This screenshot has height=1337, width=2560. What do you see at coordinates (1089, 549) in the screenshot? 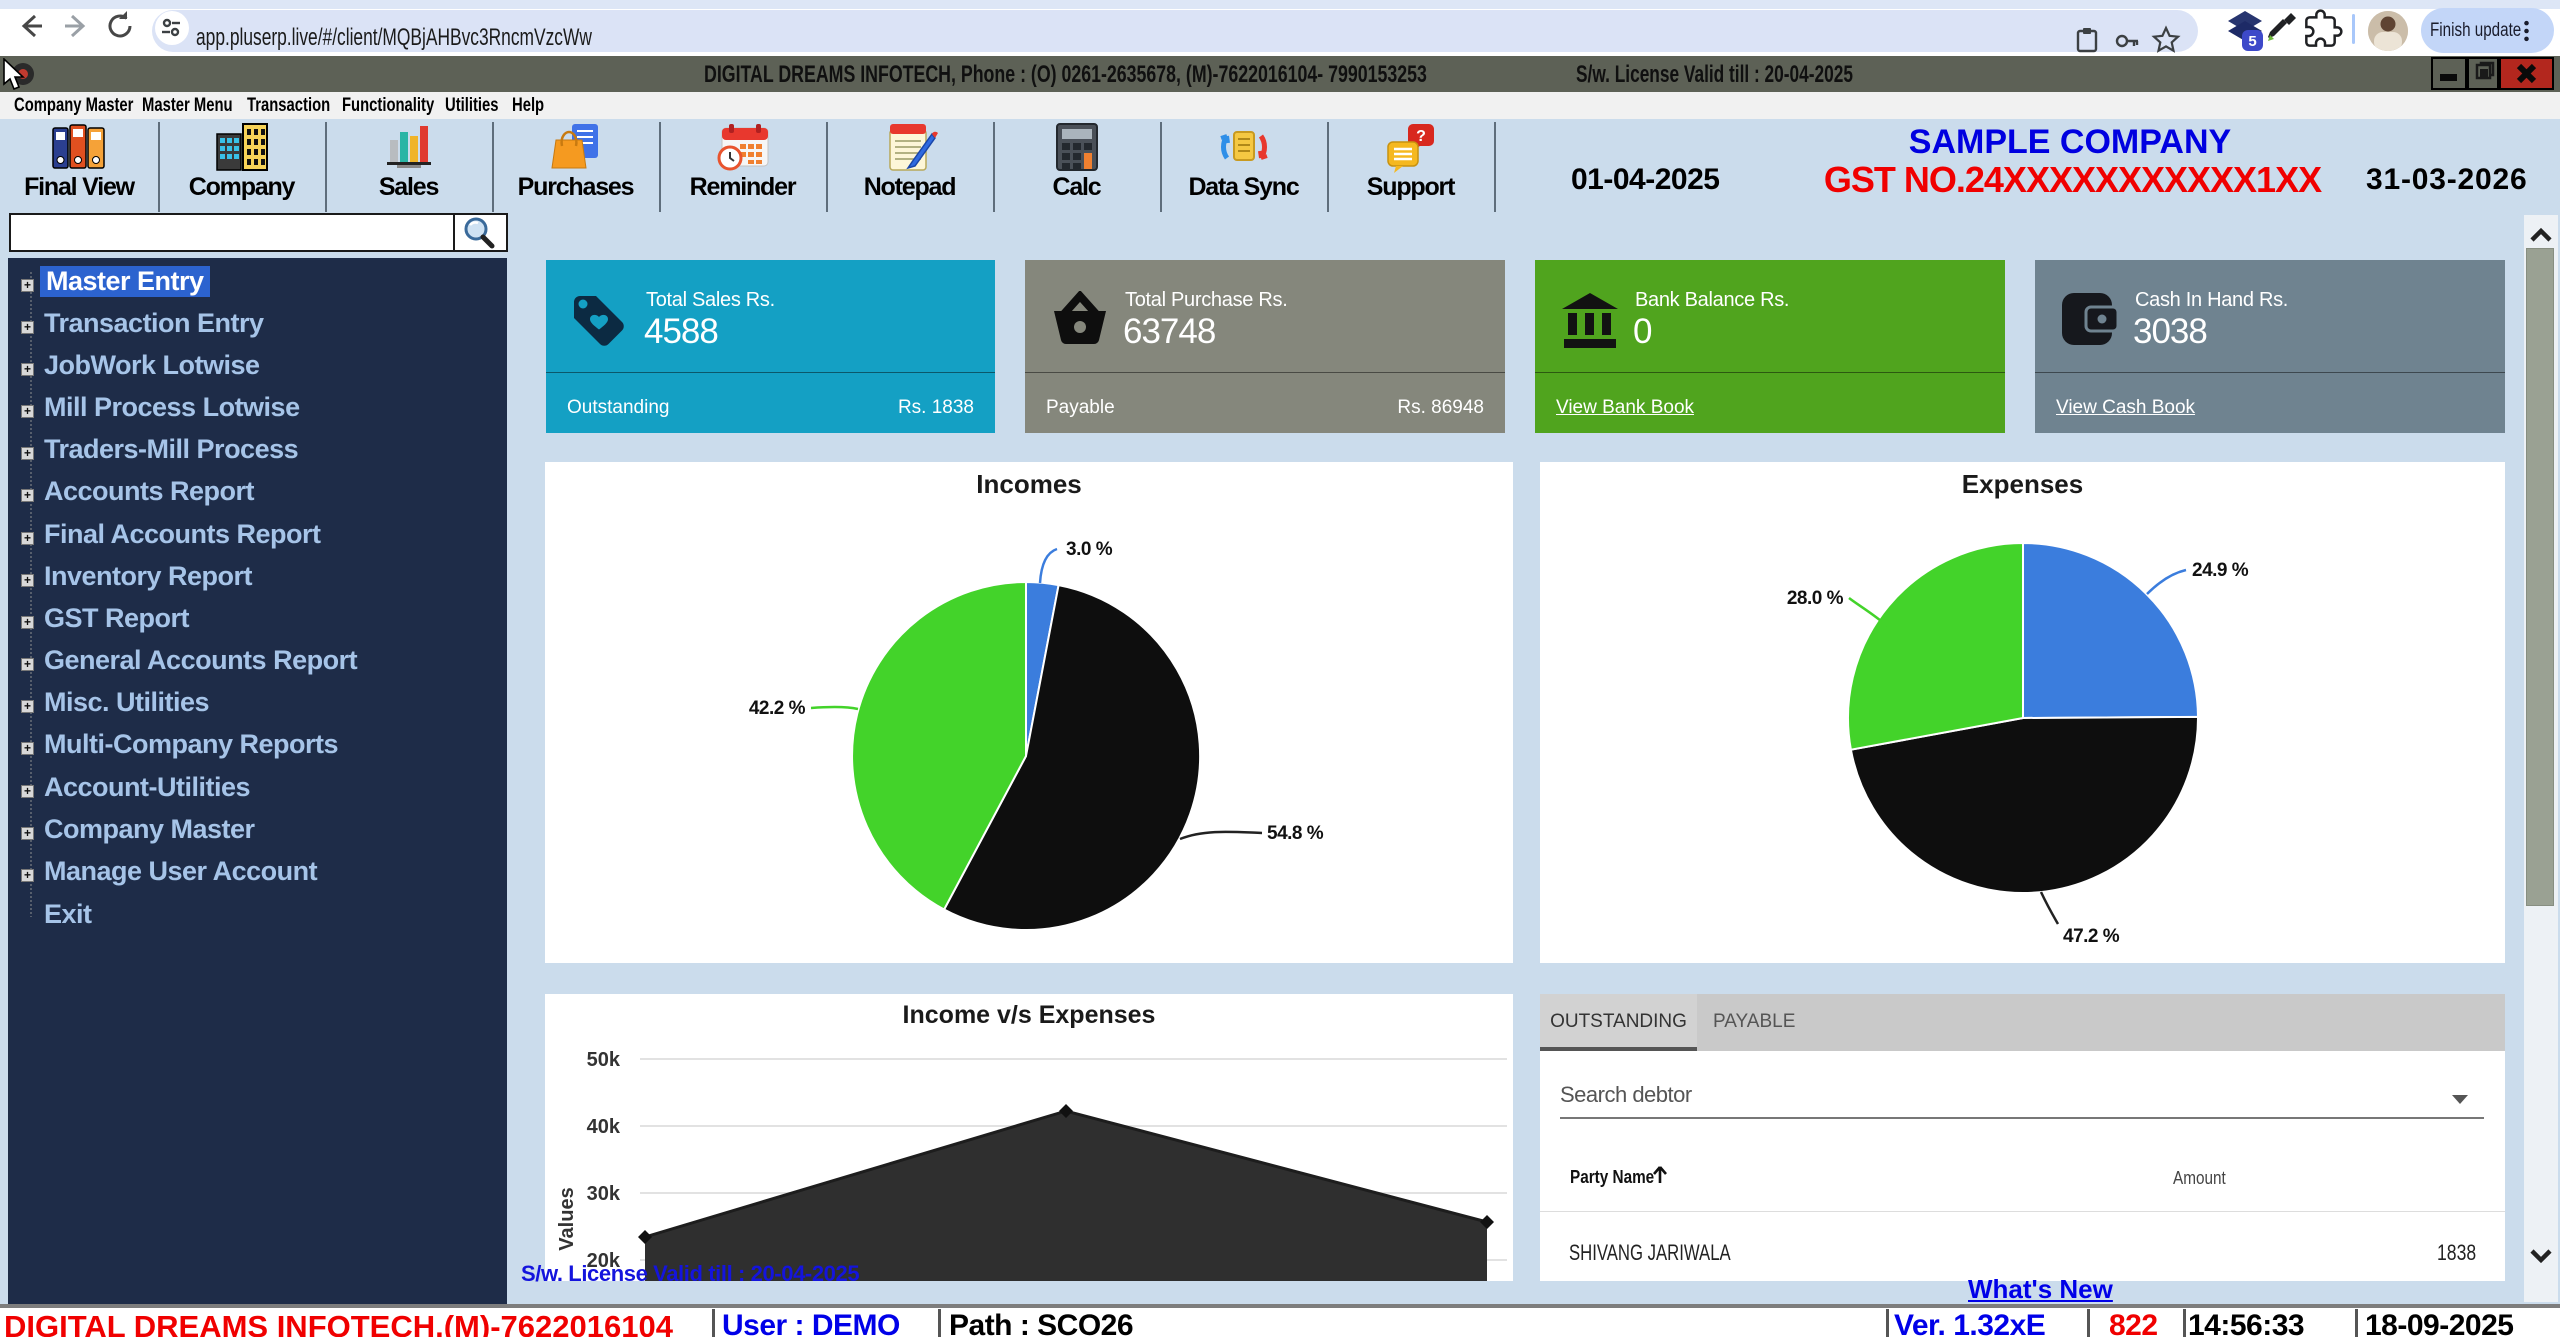
I see `svg-text: 3.0 %` at bounding box center [1089, 549].